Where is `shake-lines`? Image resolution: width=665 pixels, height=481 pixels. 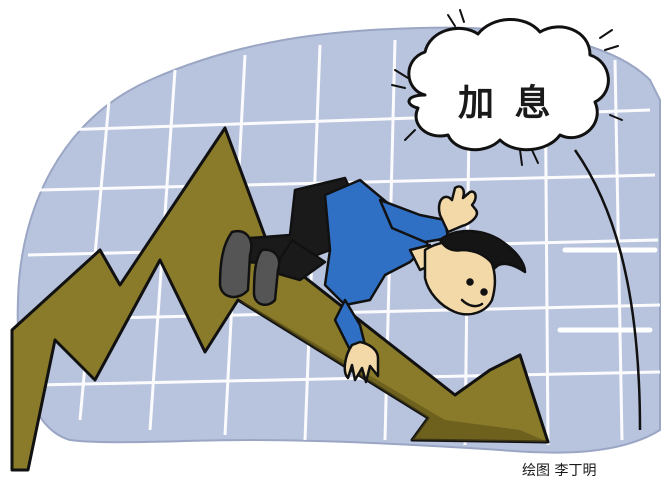
shake-lines is located at coordinates (507, 87).